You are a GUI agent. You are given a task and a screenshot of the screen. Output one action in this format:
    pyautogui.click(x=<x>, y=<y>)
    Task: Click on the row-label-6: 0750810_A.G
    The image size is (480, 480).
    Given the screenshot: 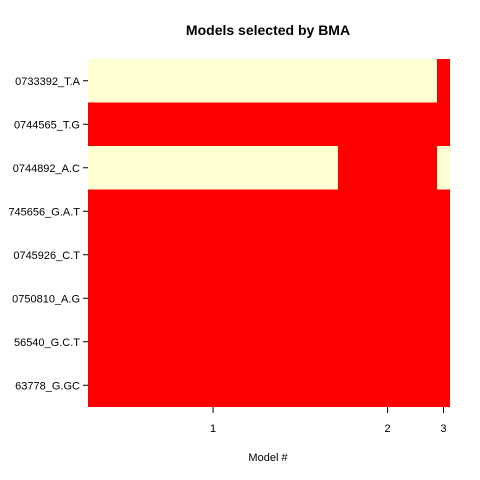 What is the action you would take?
    pyautogui.click(x=46, y=299)
    